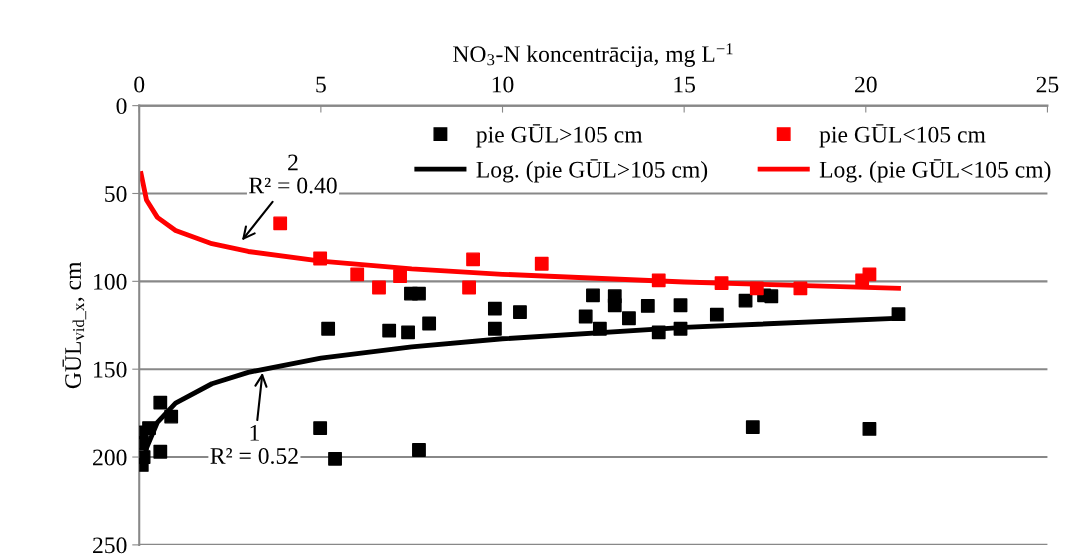  What do you see at coordinates (685, 84) in the screenshot?
I see `x-tick-label: 15` at bounding box center [685, 84].